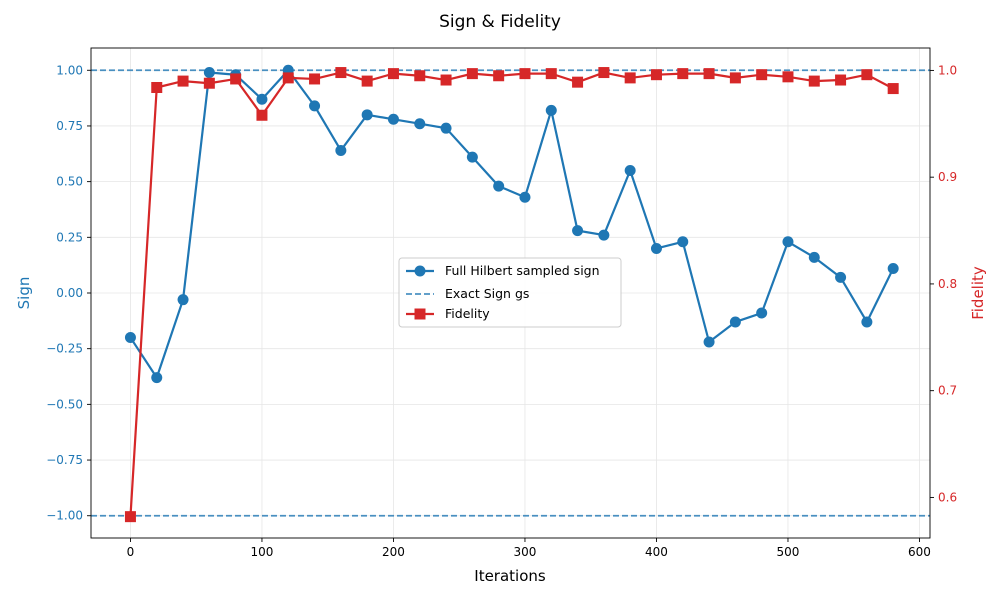  Describe the element at coordinates (24, 293) in the screenshot. I see `y-axis-left-label: Sign` at that location.